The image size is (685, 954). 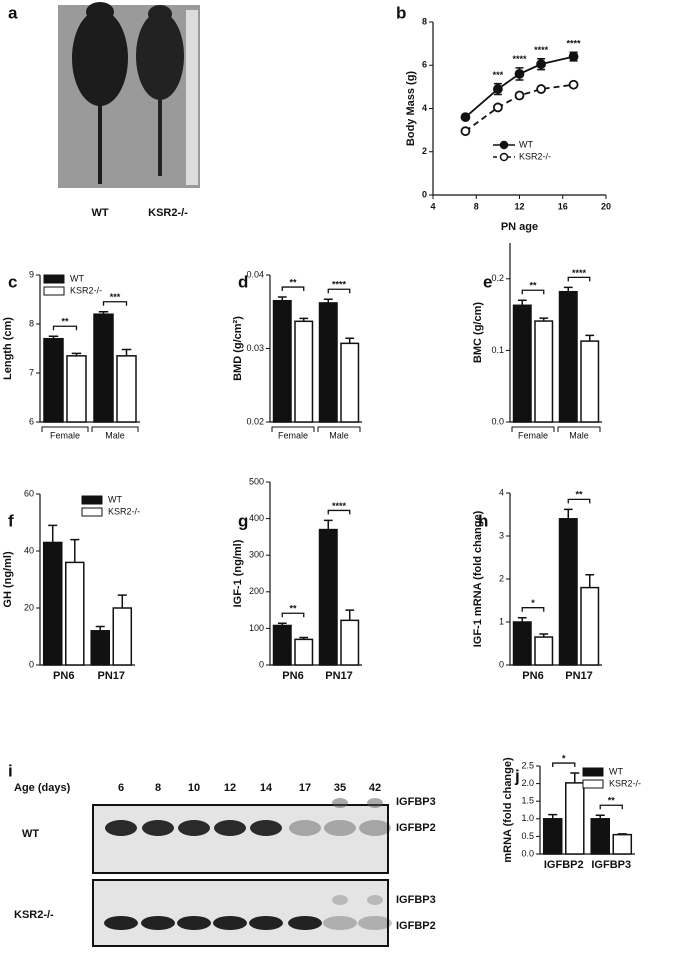 What do you see at coordinates (487, 281) in the screenshot?
I see `panel-label: e` at bounding box center [487, 281].